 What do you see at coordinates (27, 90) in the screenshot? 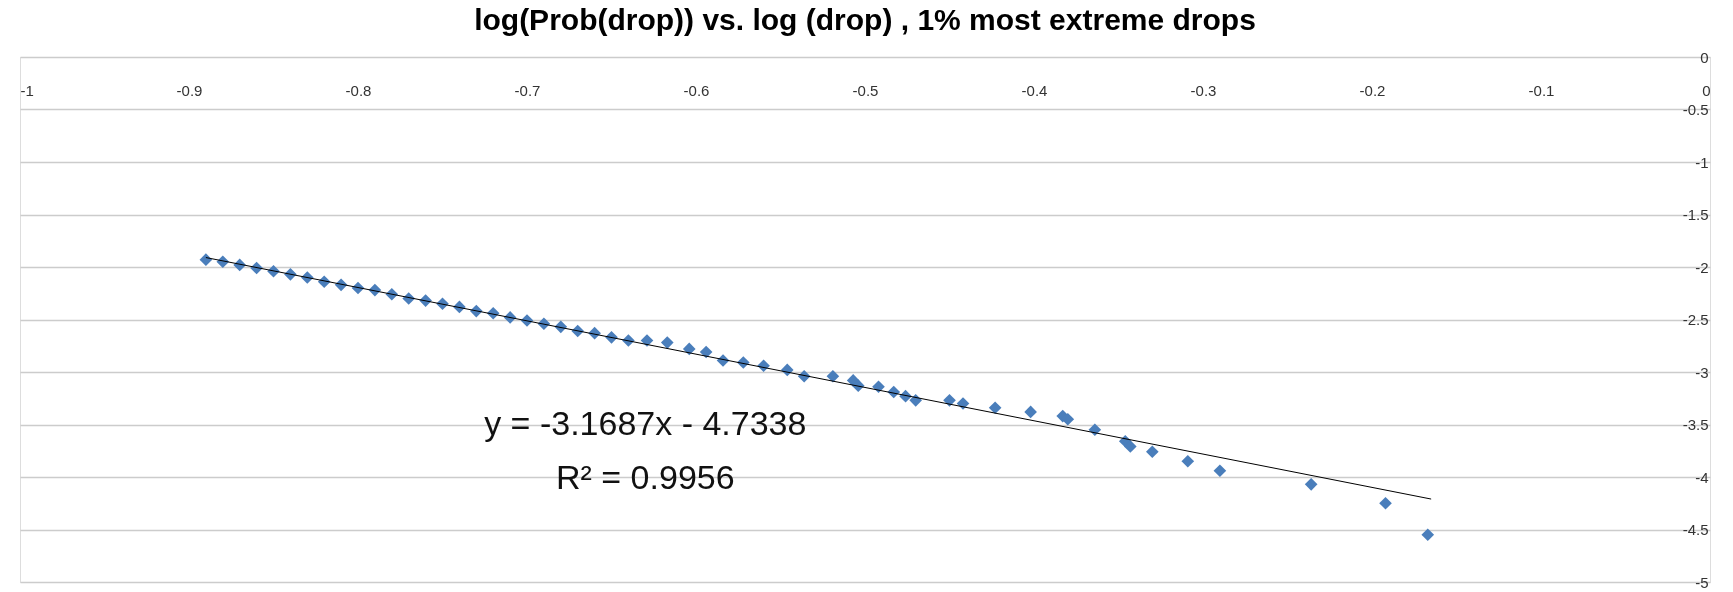
I see `x-tick-label: -1` at bounding box center [27, 90].